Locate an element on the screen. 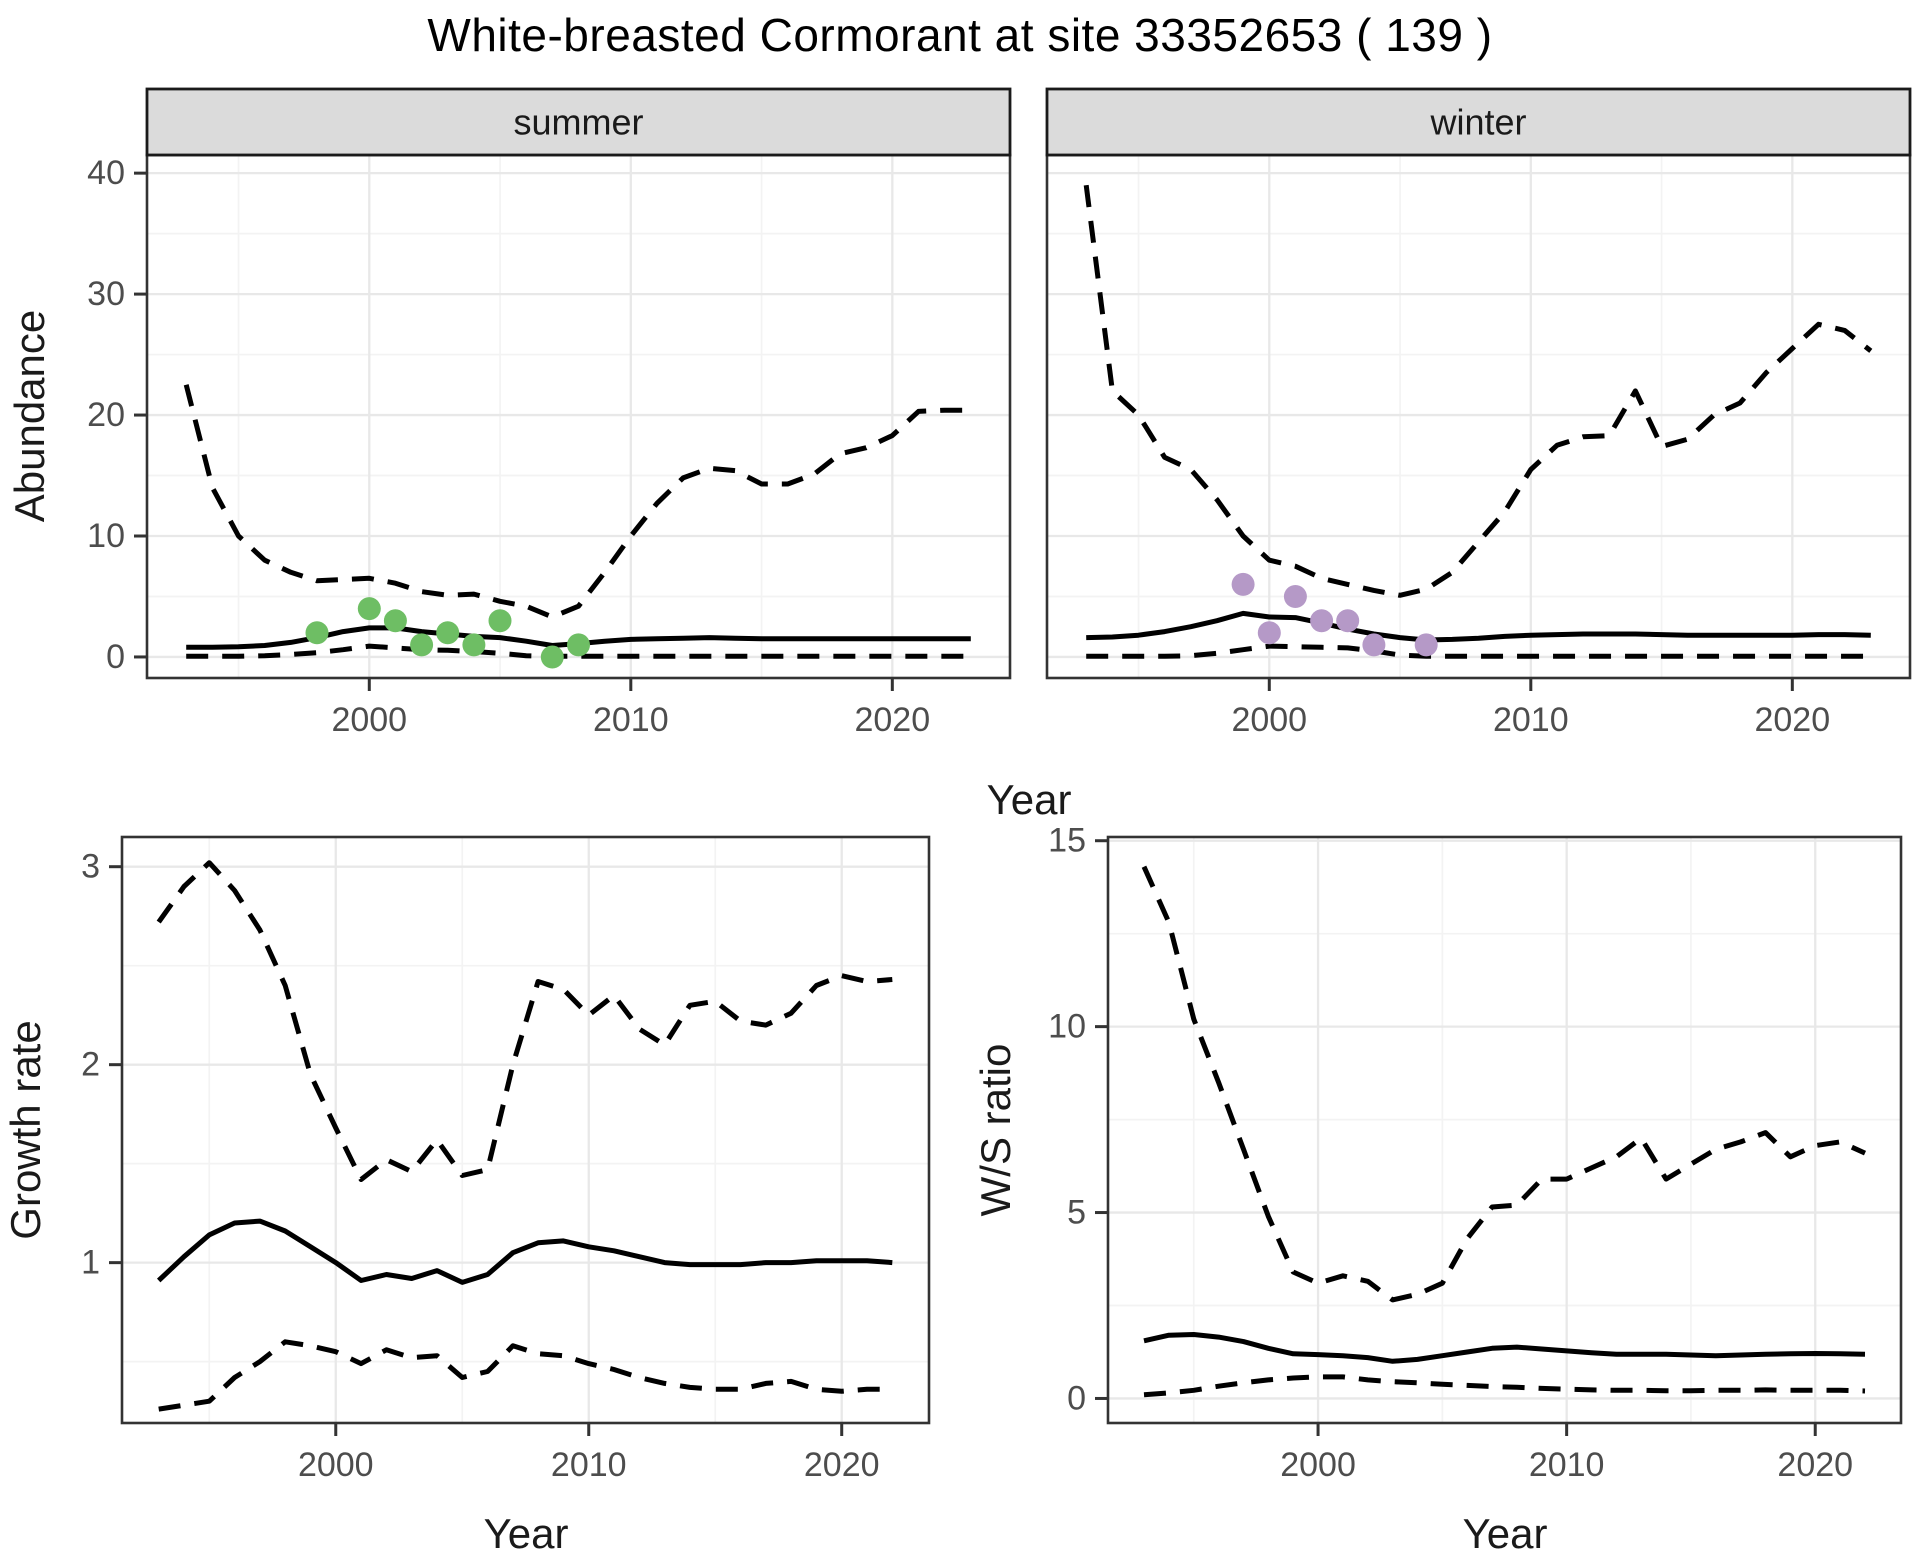 The image size is (1920, 1560). y-tick-label: 3 is located at coordinates (90, 867).